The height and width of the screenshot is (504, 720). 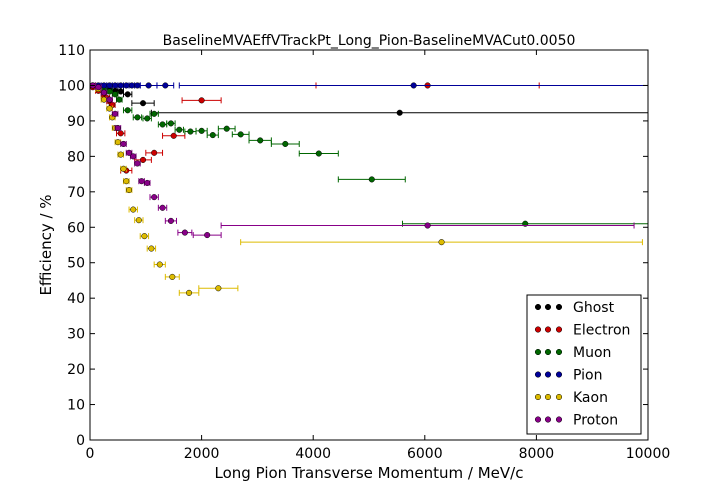 I want to click on y-tick-label: 40, so click(x=76, y=299).